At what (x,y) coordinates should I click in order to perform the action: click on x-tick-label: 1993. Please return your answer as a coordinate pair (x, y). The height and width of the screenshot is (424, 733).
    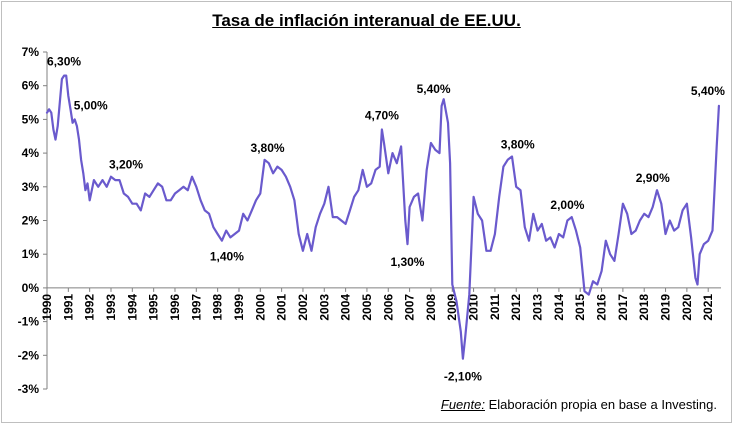
    Looking at the image, I should click on (111, 307).